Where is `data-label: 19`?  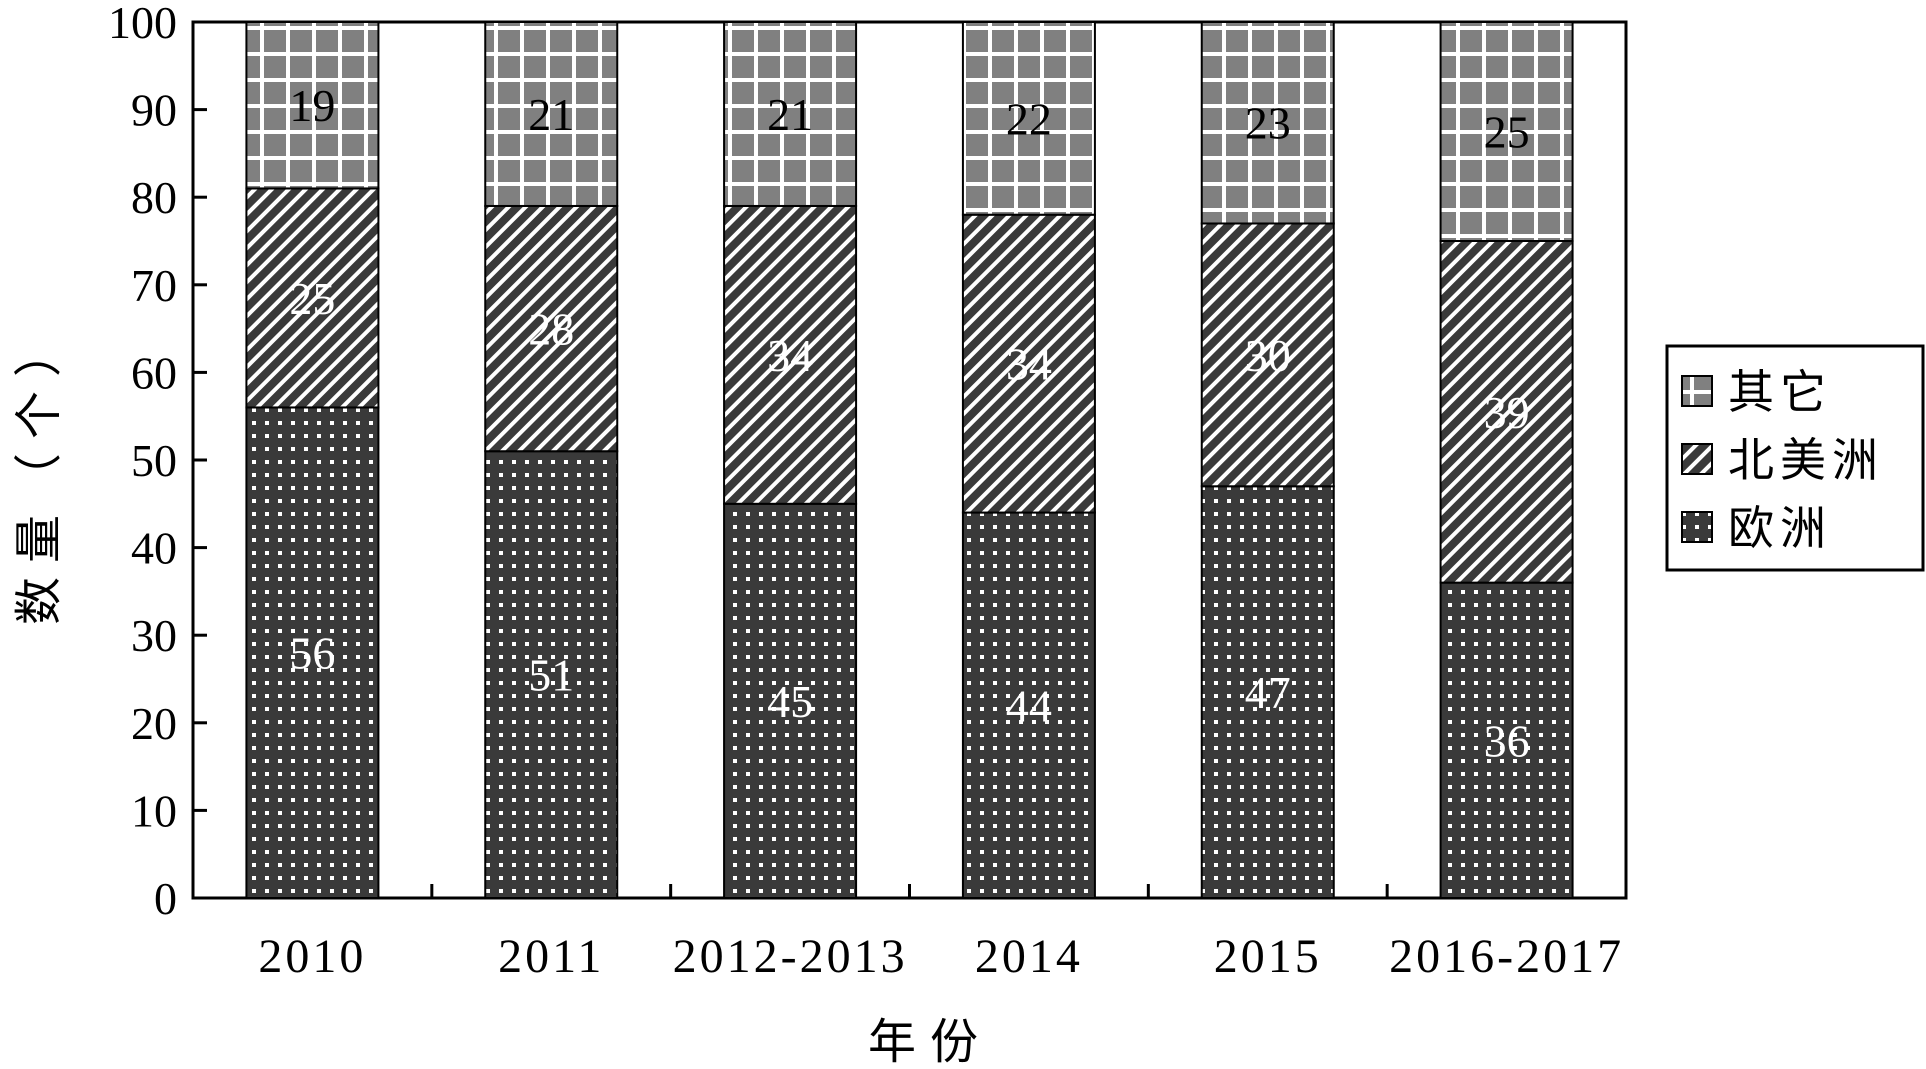 data-label: 19 is located at coordinates (312, 105).